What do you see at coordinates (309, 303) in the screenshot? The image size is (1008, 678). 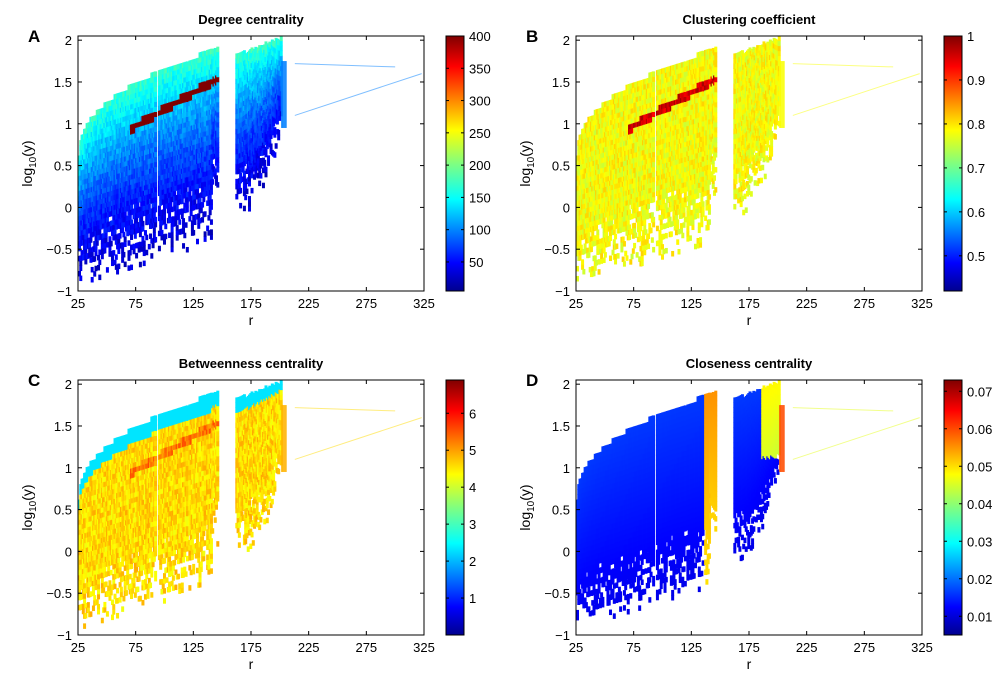 I see `x-tick-label: 225` at bounding box center [309, 303].